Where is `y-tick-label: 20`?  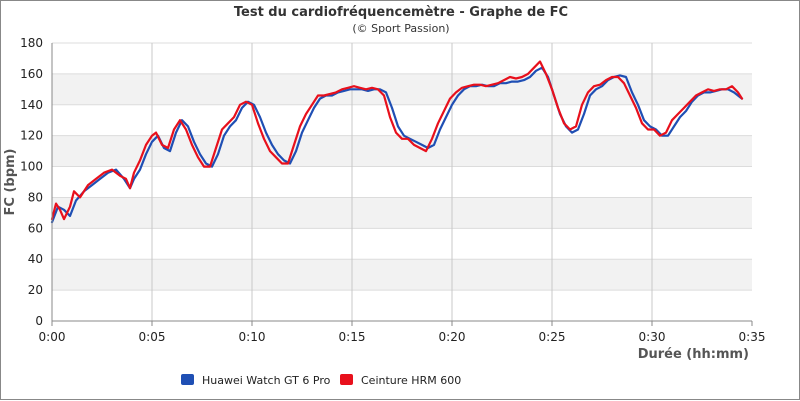
y-tick-label: 20 is located at coordinates (35, 290).